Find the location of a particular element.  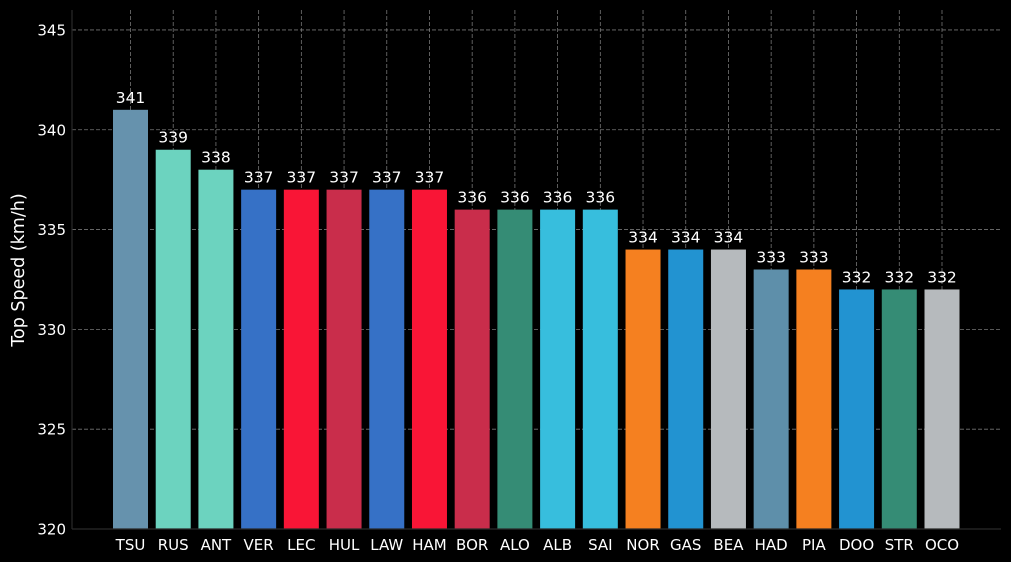

bar-ant is located at coordinates (216, 349).